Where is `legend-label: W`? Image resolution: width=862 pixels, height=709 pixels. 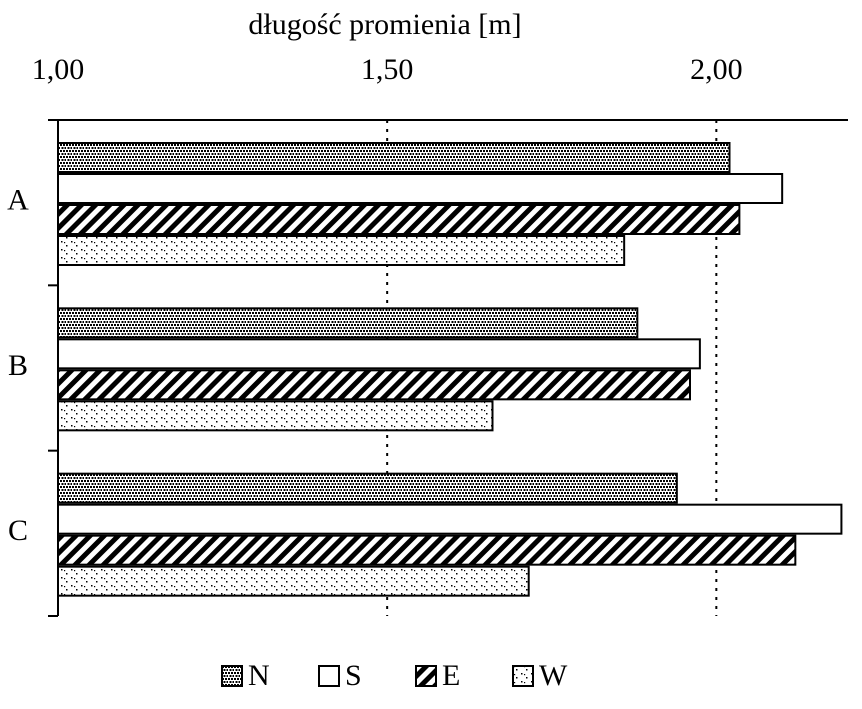 legend-label: W is located at coordinates (553, 675).